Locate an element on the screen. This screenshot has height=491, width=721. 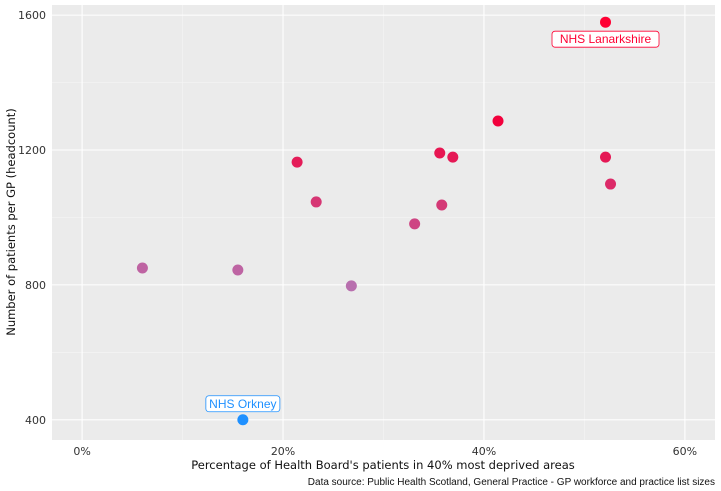
x-tick-label: 0% is located at coordinates (81, 451).